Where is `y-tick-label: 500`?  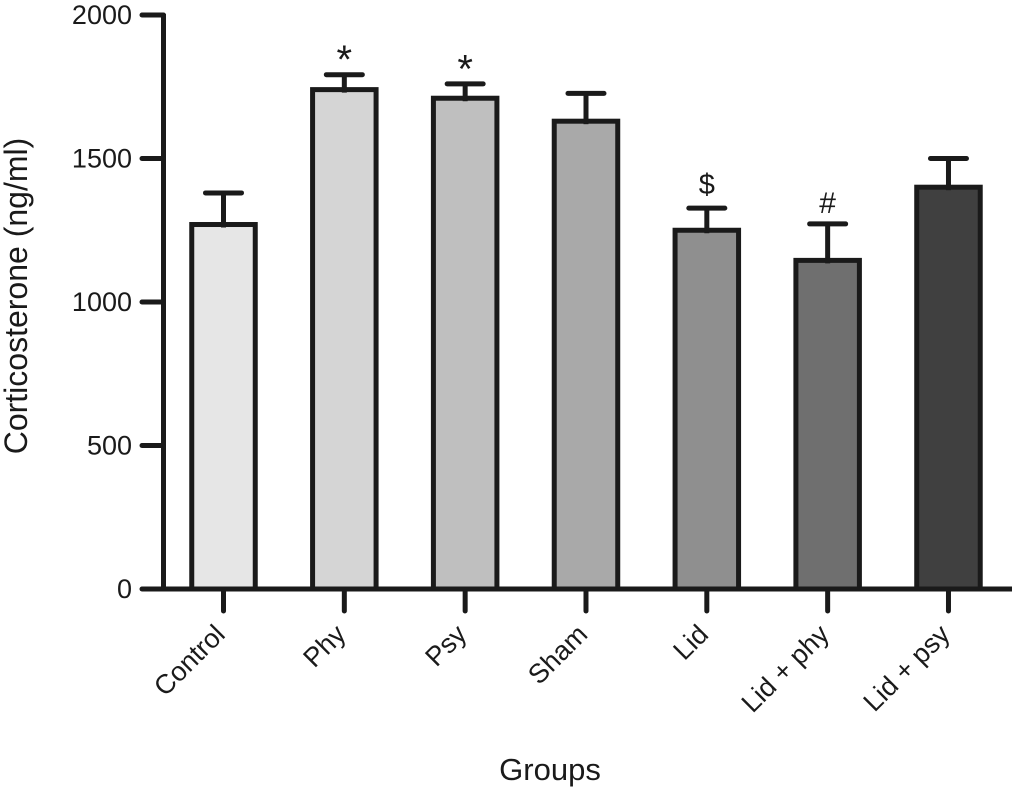
y-tick-label: 500 is located at coordinates (109, 446).